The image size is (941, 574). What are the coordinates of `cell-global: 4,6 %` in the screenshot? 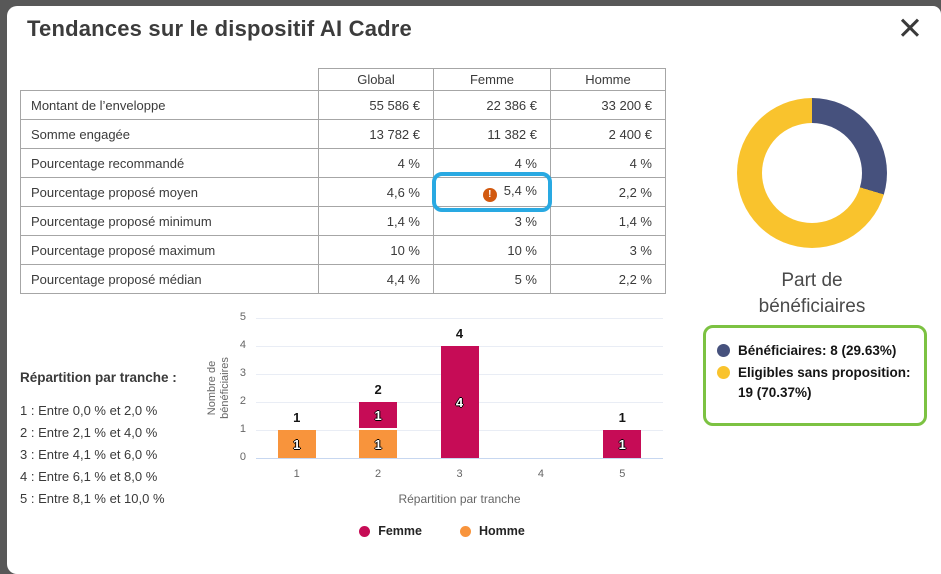 It's located at (376, 192).